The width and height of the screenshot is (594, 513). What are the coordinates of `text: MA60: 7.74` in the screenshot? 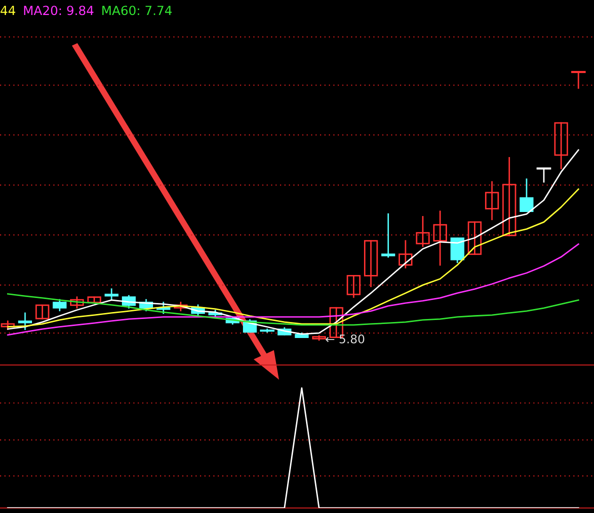 It's located at (137, 11).